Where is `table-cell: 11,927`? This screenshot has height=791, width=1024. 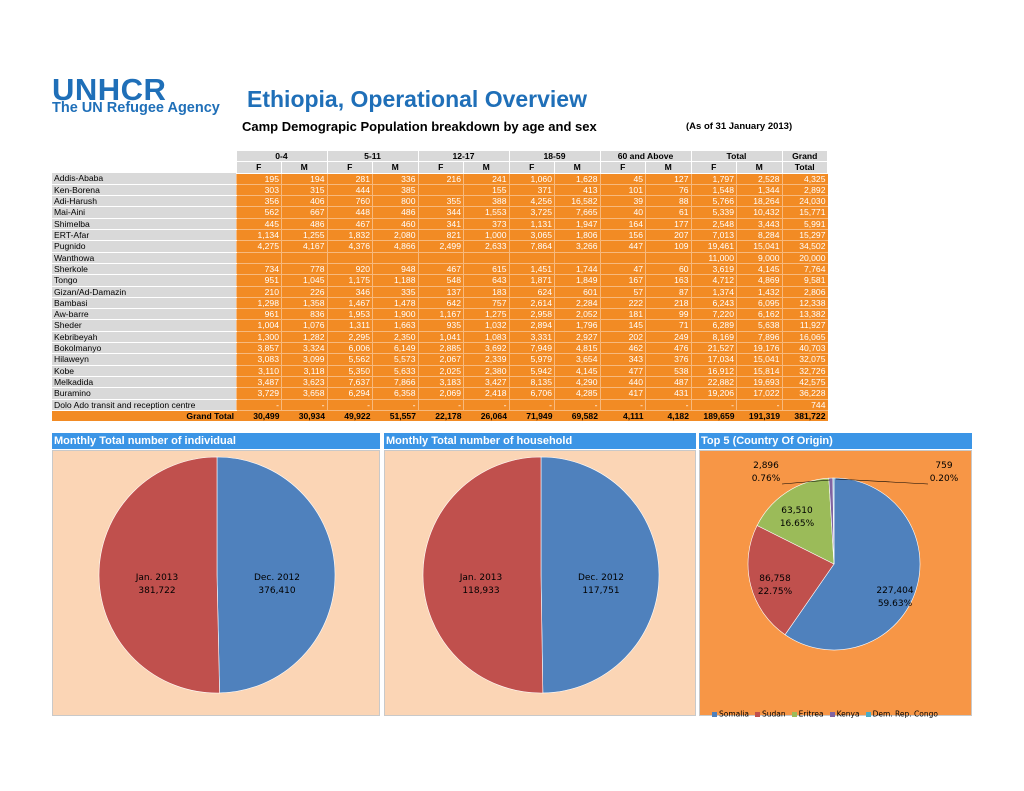
table-cell: 11,927 is located at coordinates (804, 325).